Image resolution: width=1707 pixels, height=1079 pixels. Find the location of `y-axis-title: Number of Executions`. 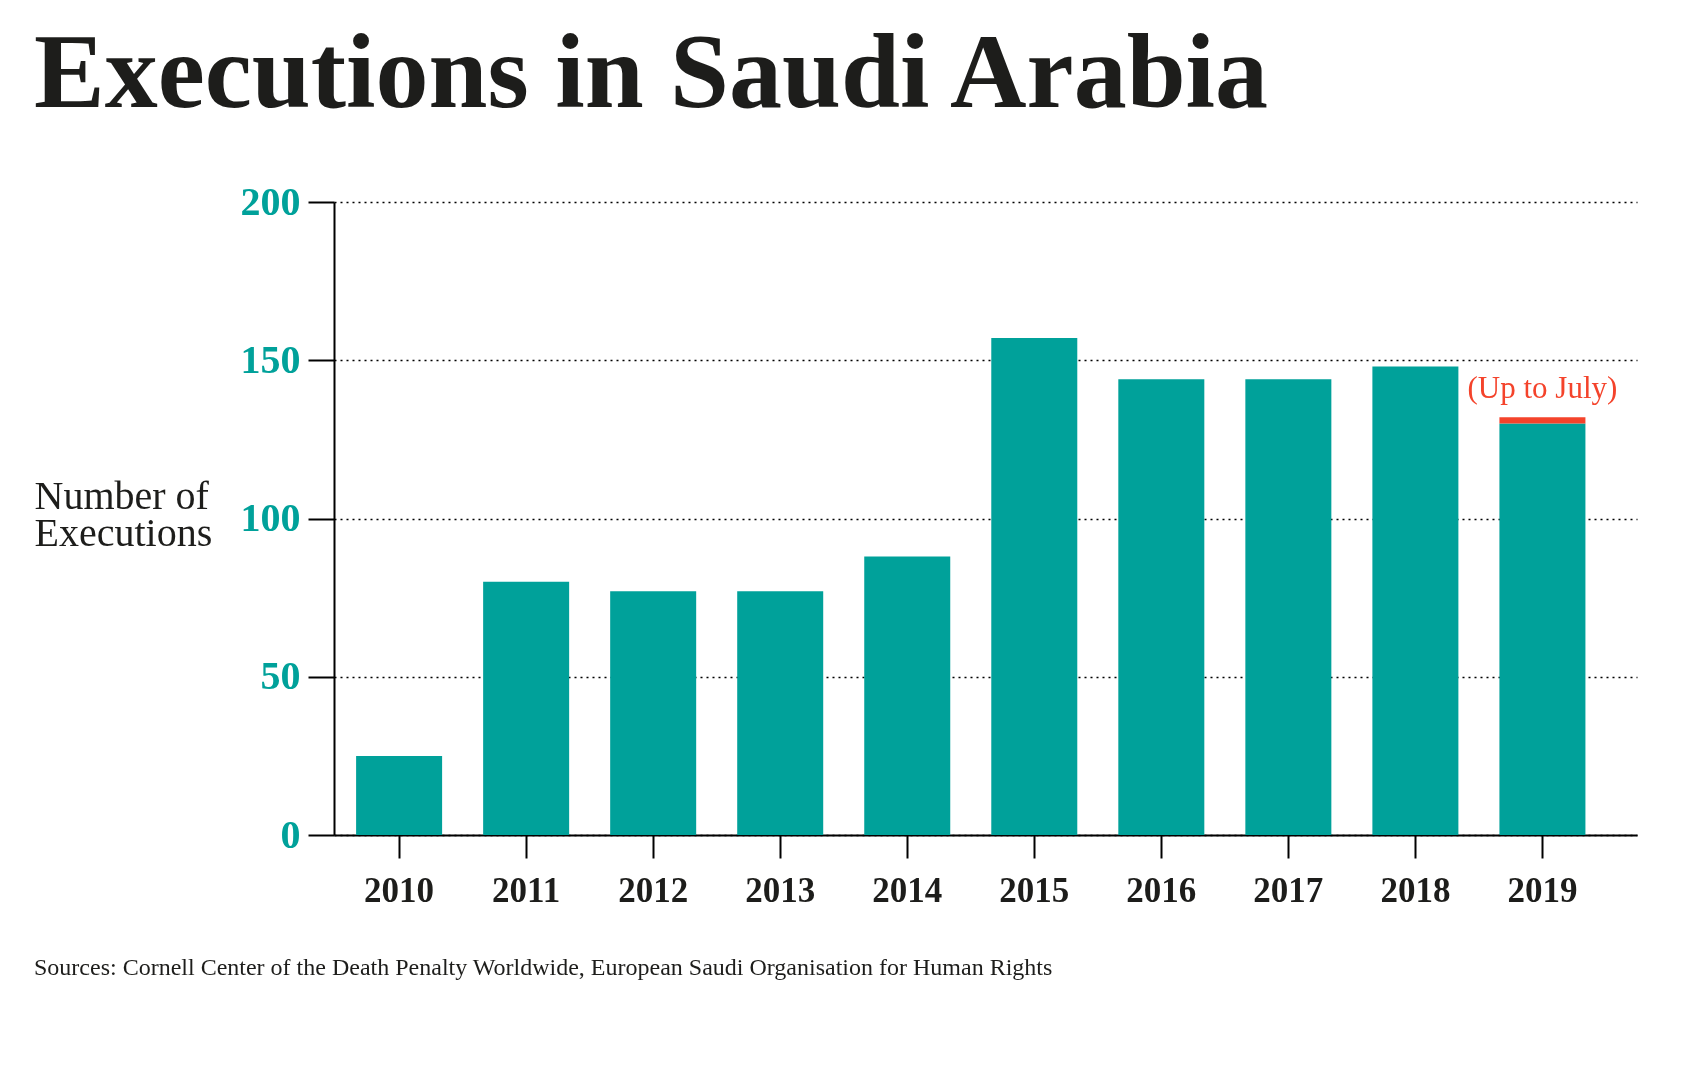

y-axis-title: Number of Executions is located at coordinates (123, 513).